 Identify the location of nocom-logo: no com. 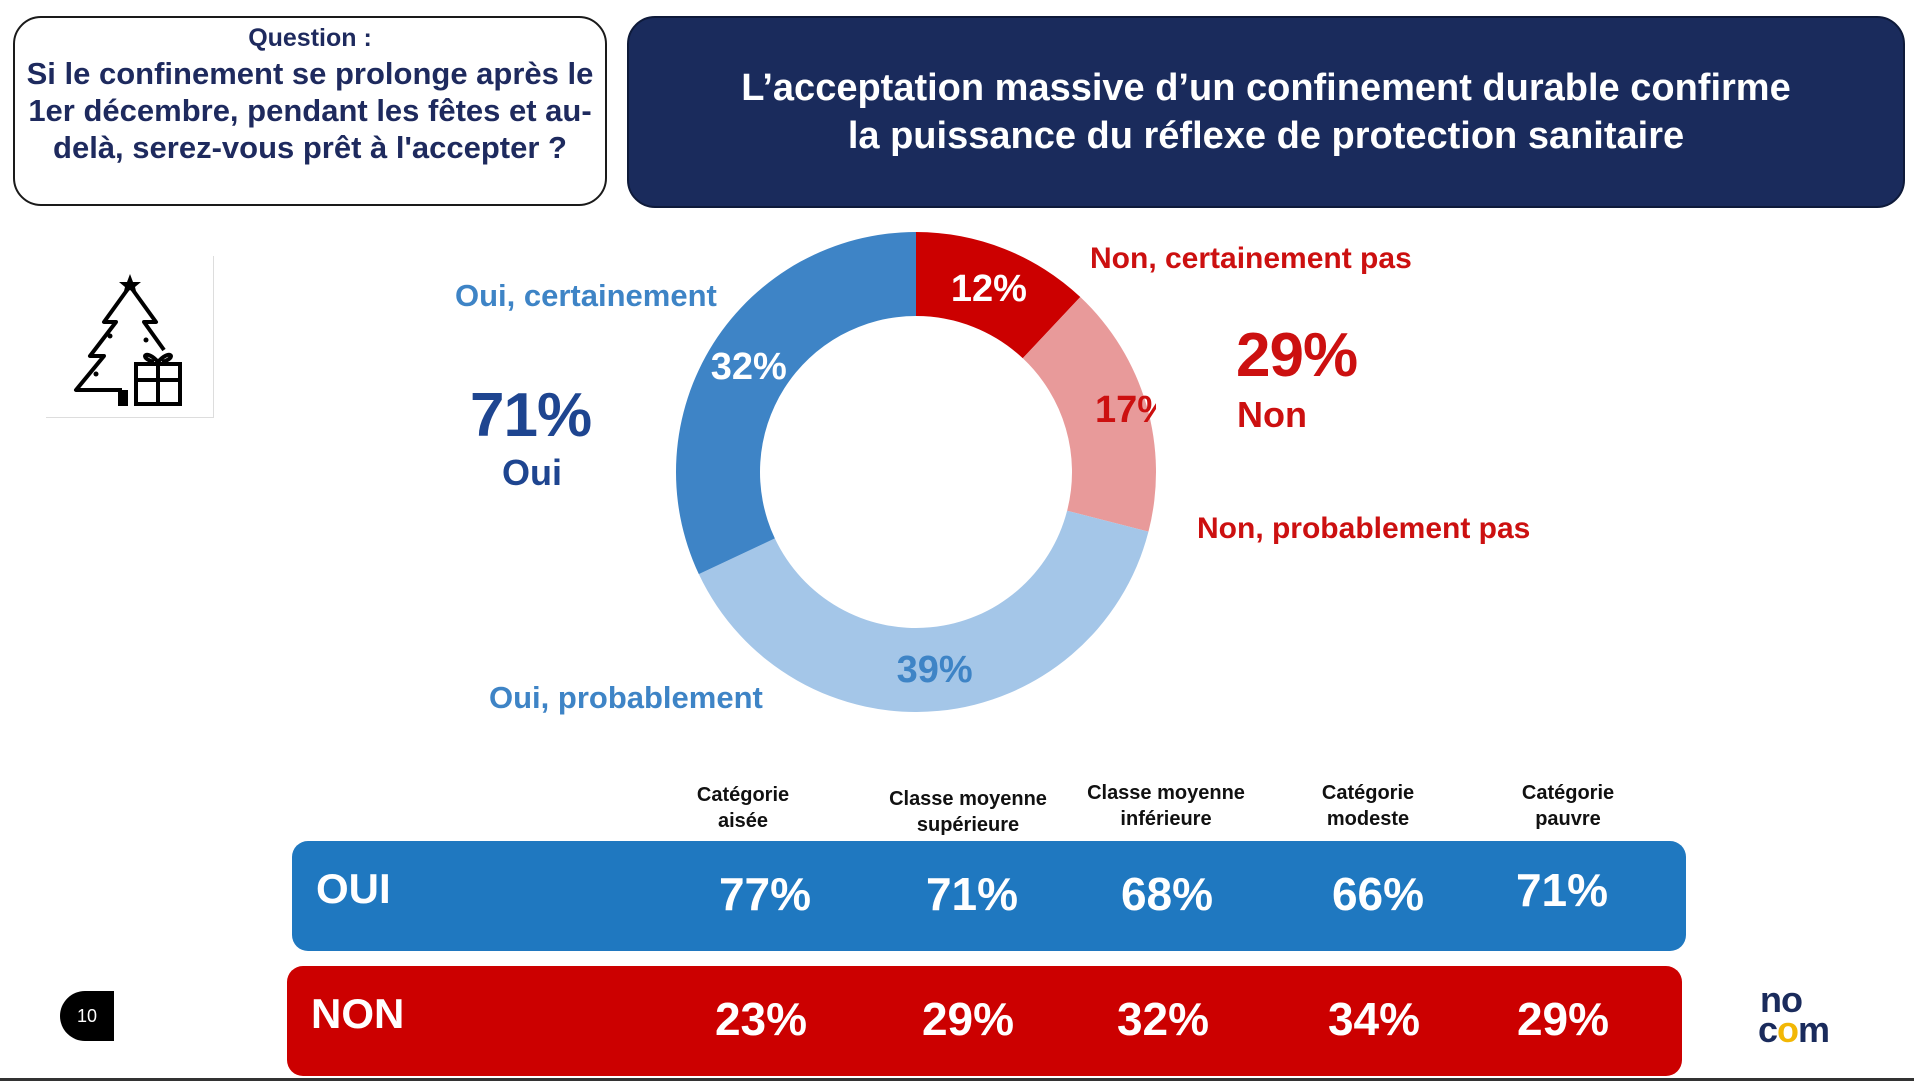
(1810, 1014).